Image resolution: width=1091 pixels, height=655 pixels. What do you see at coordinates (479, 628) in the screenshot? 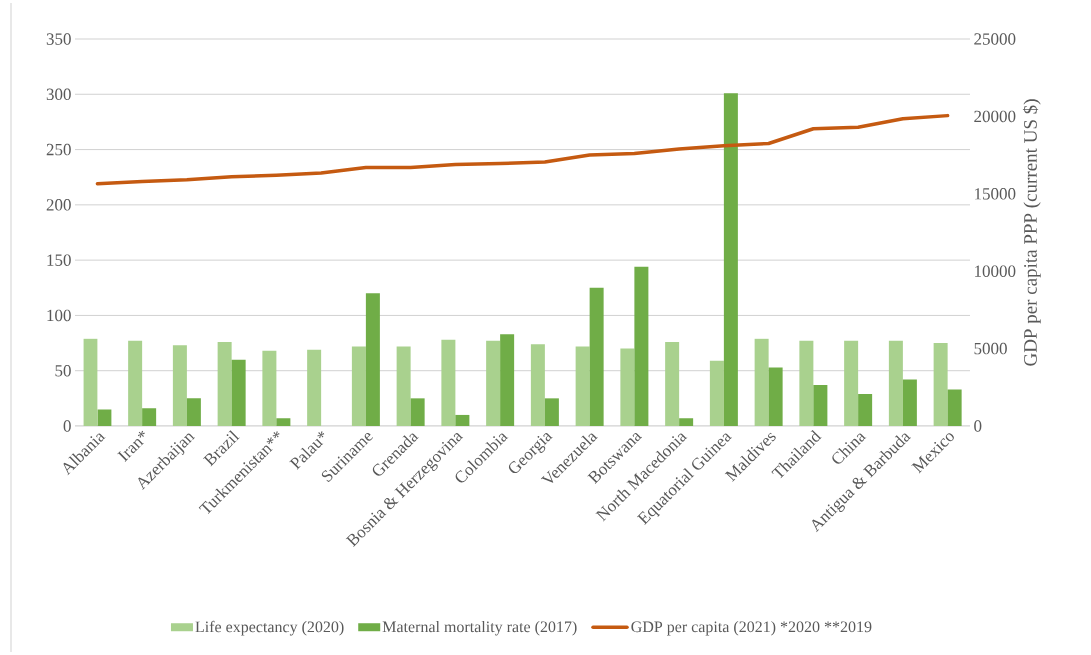
I see `legend-label: Maternal mortality rate (2017)` at bounding box center [479, 628].